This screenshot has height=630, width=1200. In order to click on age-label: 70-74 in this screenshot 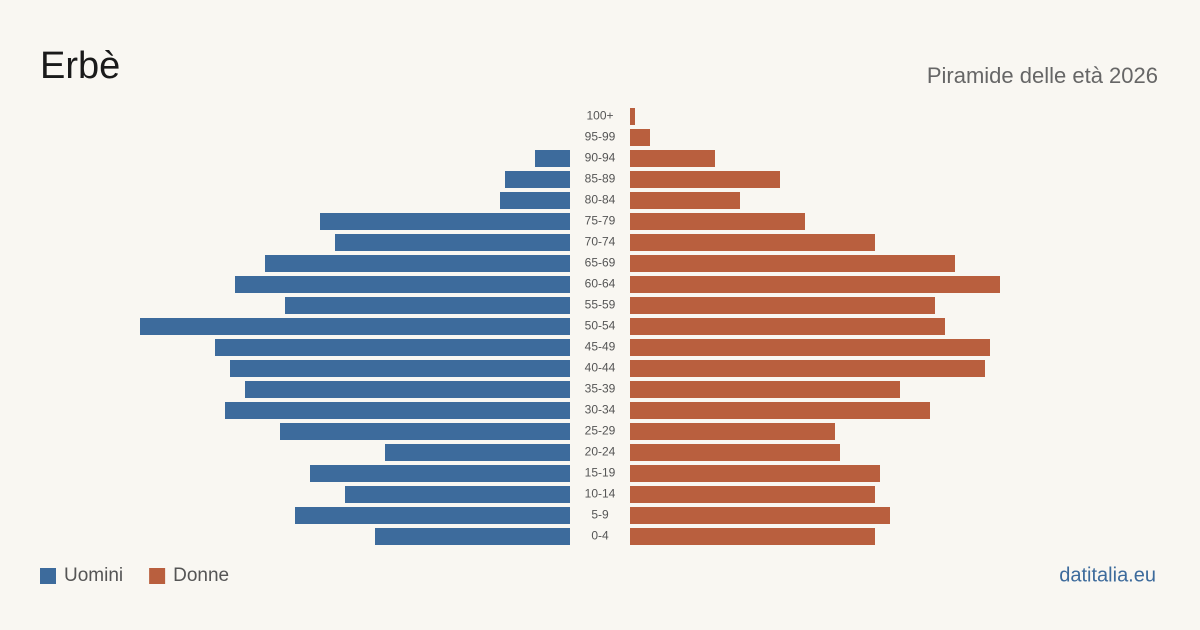, I will do `click(600, 242)`.